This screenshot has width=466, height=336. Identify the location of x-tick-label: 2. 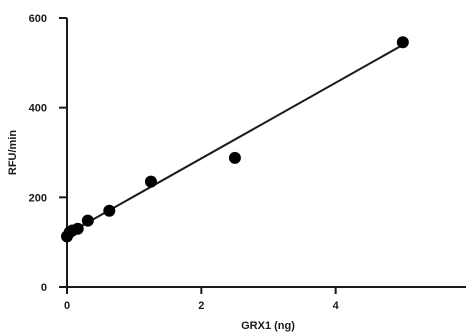
(201, 306).